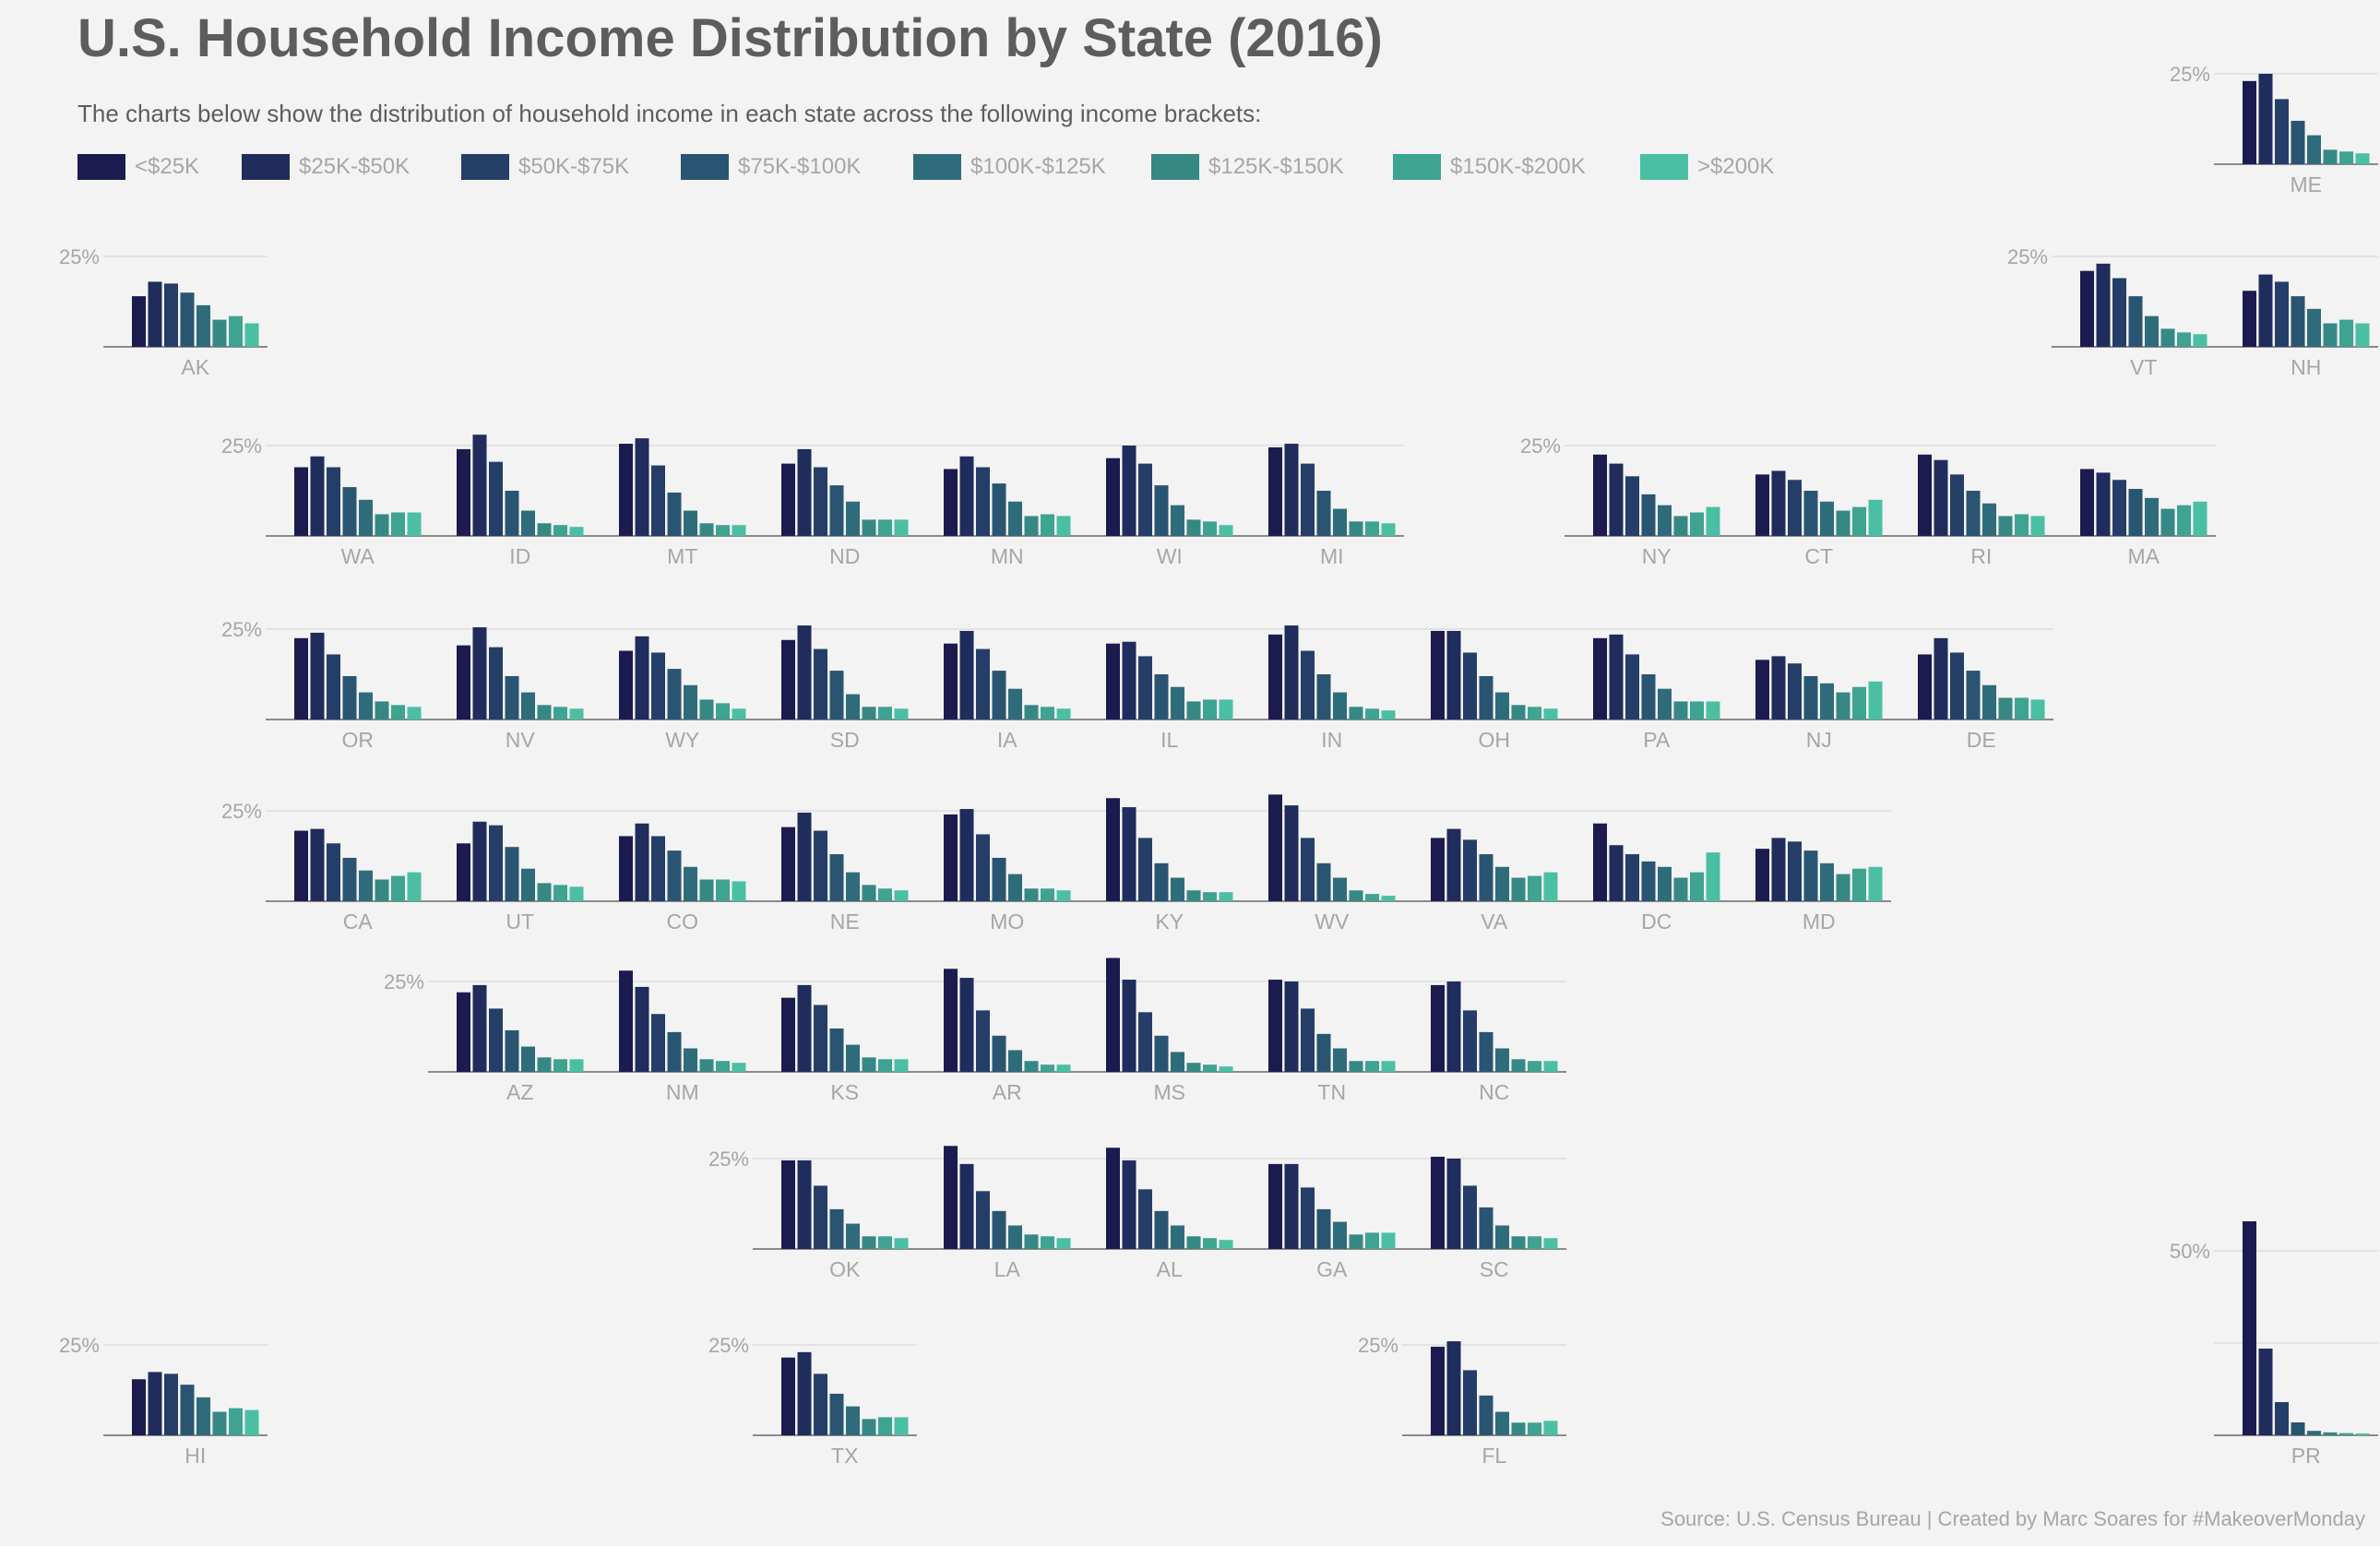  What do you see at coordinates (1494, 1042) in the screenshot?
I see `state-chart-nc: NC` at bounding box center [1494, 1042].